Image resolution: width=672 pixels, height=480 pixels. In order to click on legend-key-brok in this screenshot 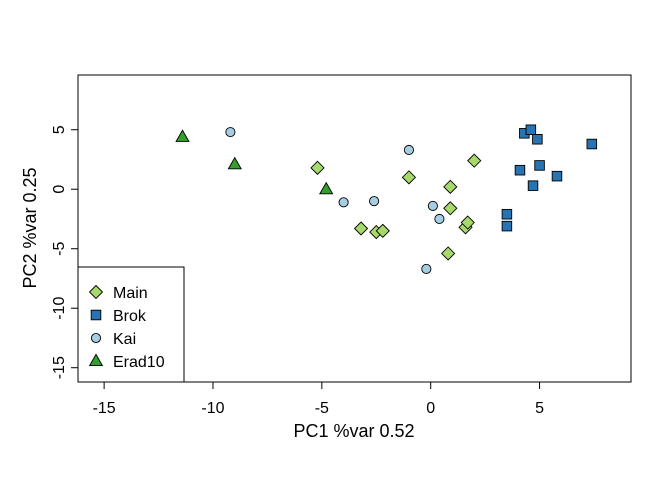, I will do `click(96, 315)`.